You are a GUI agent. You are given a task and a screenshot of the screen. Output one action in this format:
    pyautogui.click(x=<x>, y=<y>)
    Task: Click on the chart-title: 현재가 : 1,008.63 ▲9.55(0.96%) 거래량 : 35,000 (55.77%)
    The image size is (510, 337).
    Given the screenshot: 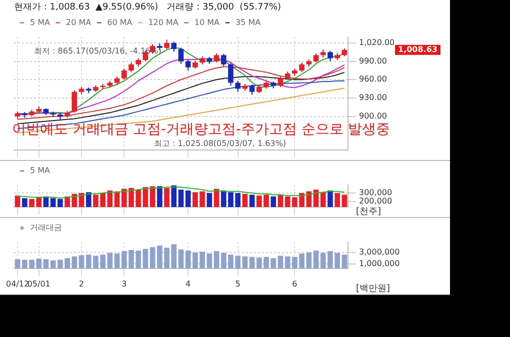 What is the action you would take?
    pyautogui.click(x=148, y=7)
    